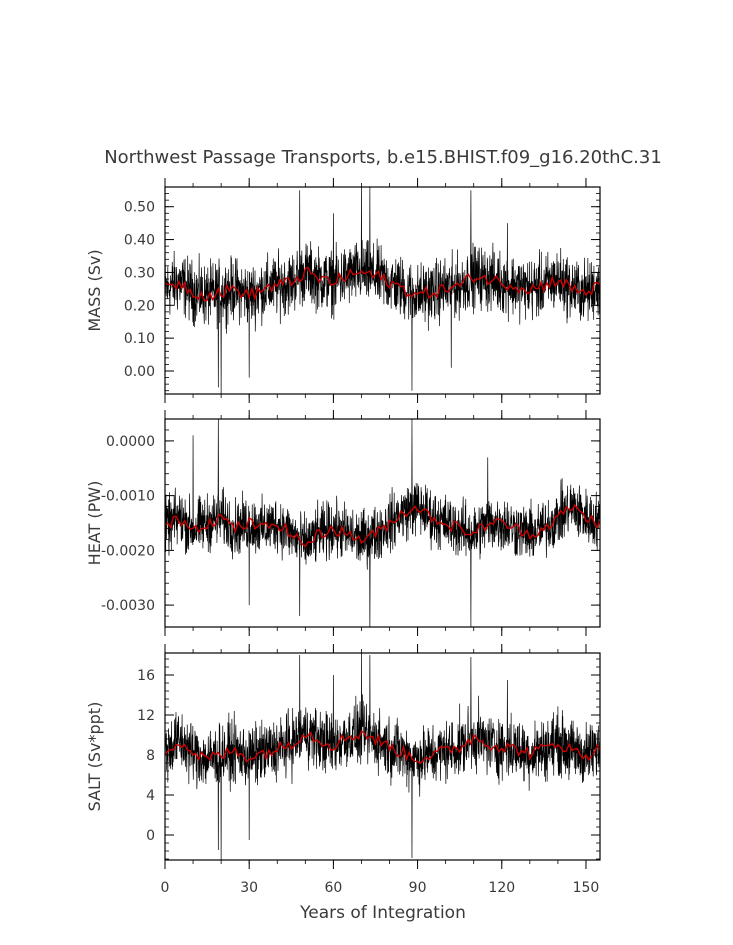 Image resolution: width=733 pixels, height=945 pixels. I want to click on panel-0-ytick-label: 0.20, so click(139, 306).